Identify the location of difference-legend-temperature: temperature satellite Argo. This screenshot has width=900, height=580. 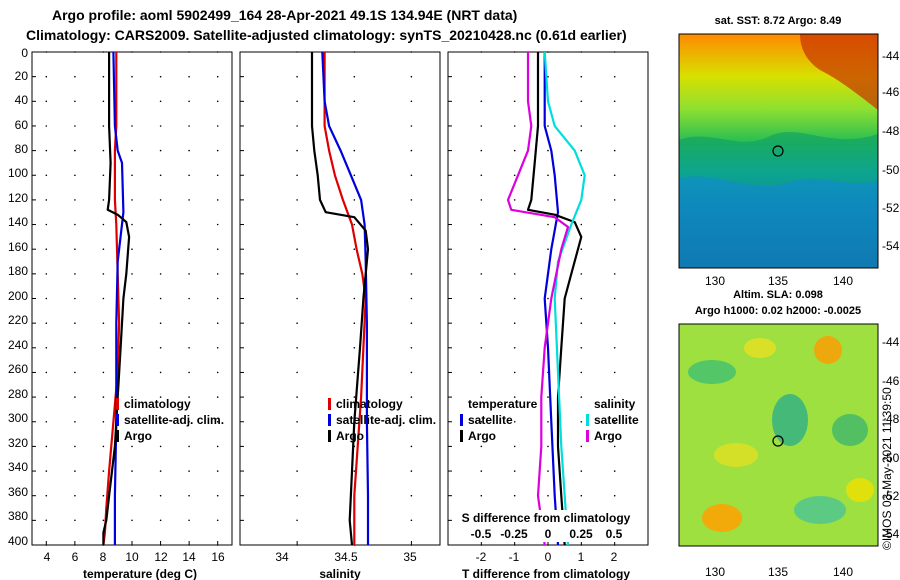
(499, 420).